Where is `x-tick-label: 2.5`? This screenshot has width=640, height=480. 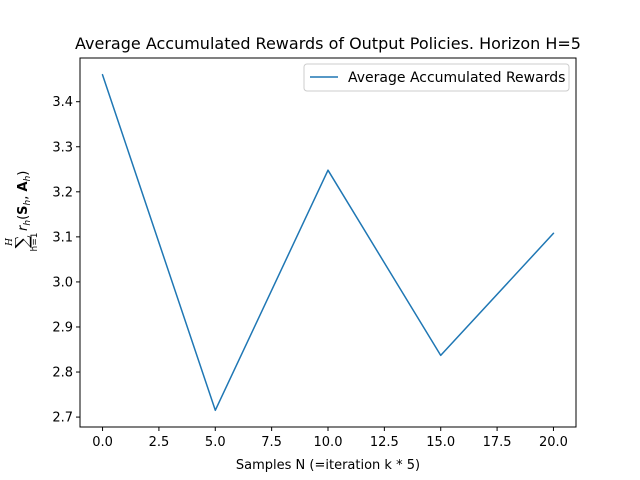
x-tick-label: 2.5 is located at coordinates (159, 442).